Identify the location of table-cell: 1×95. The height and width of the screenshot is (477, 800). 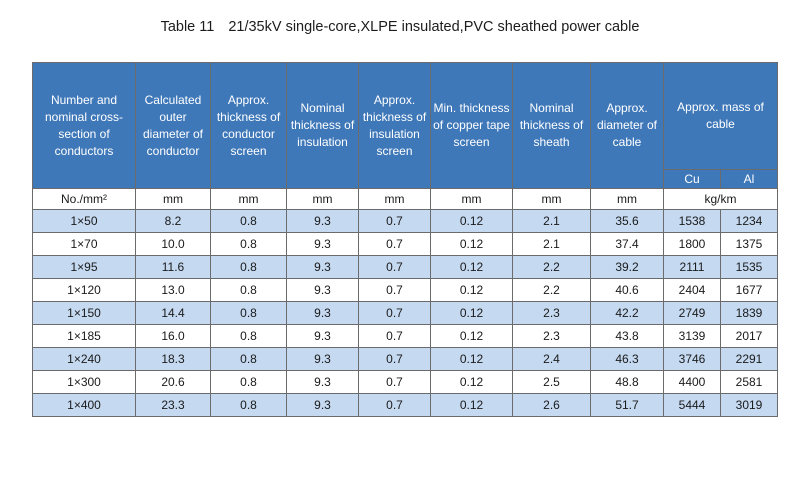
(84, 267).